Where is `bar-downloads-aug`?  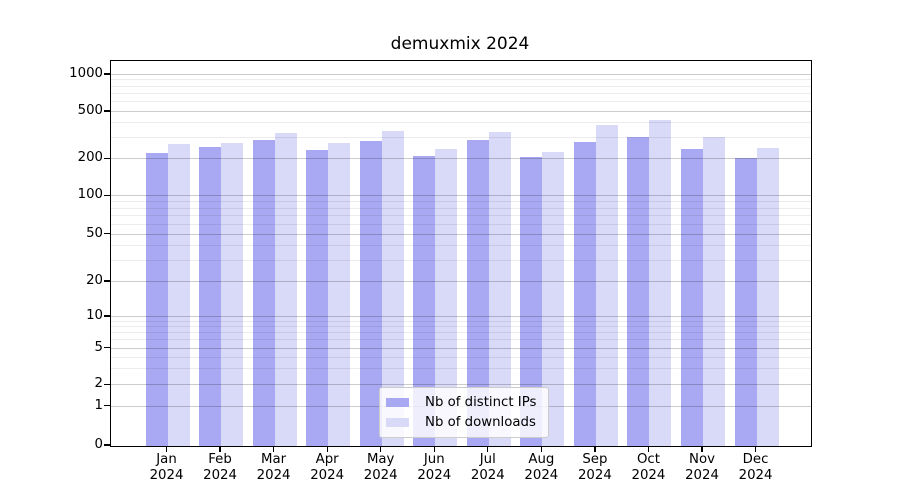 bar-downloads-aug is located at coordinates (553, 298).